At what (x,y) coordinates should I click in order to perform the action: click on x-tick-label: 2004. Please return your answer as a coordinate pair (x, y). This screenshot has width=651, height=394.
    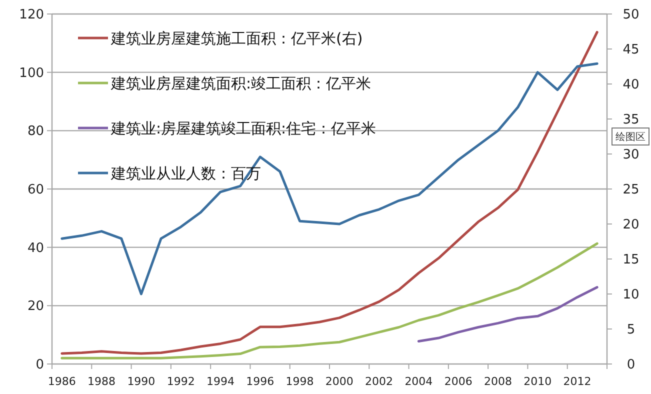
    Looking at the image, I should click on (418, 381).